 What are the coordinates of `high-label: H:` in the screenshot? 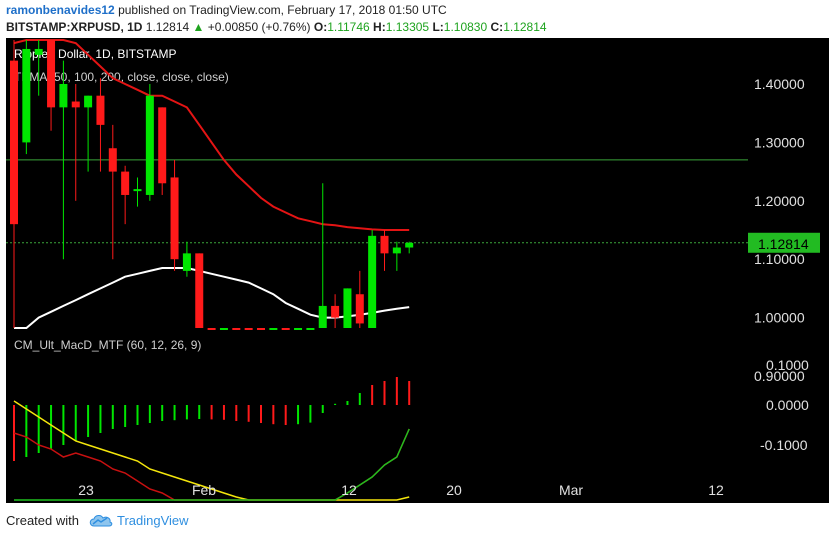 It's located at (379, 27).